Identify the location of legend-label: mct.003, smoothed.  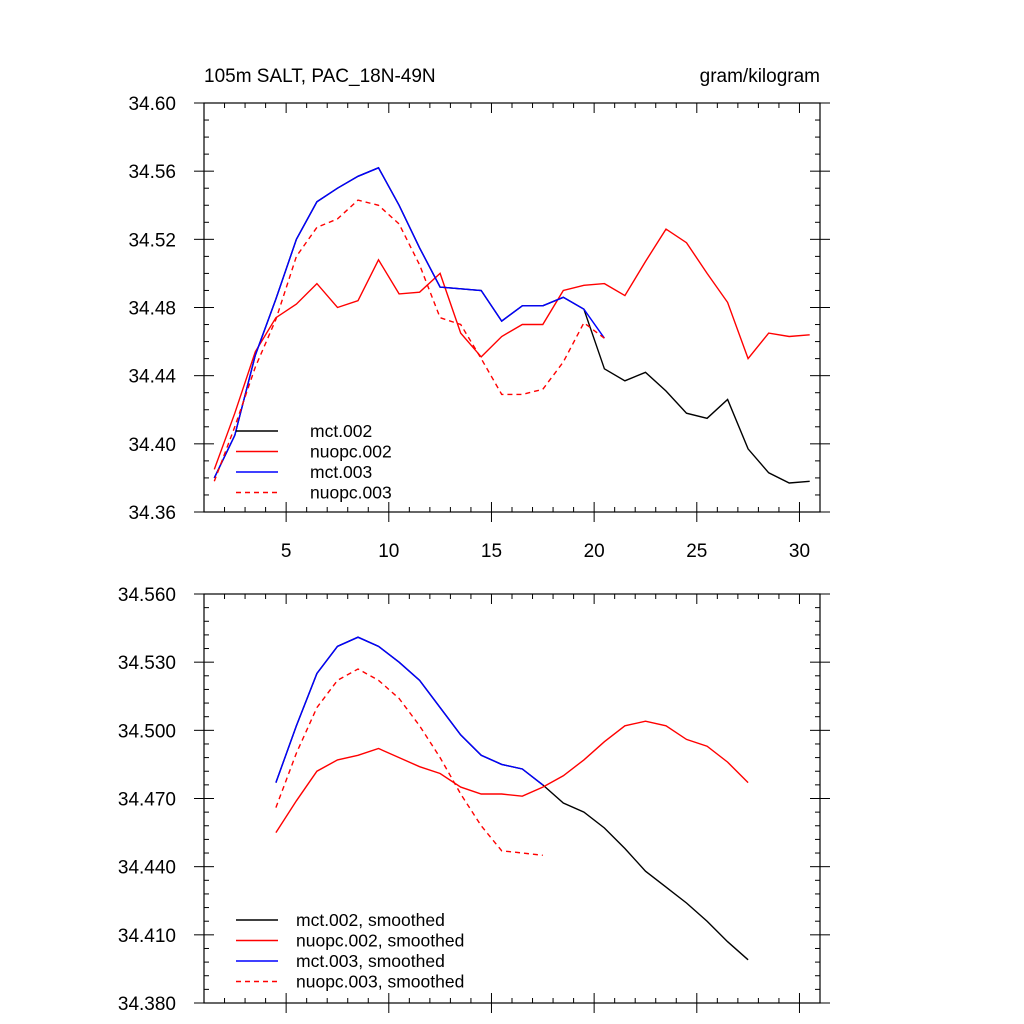
(370, 961).